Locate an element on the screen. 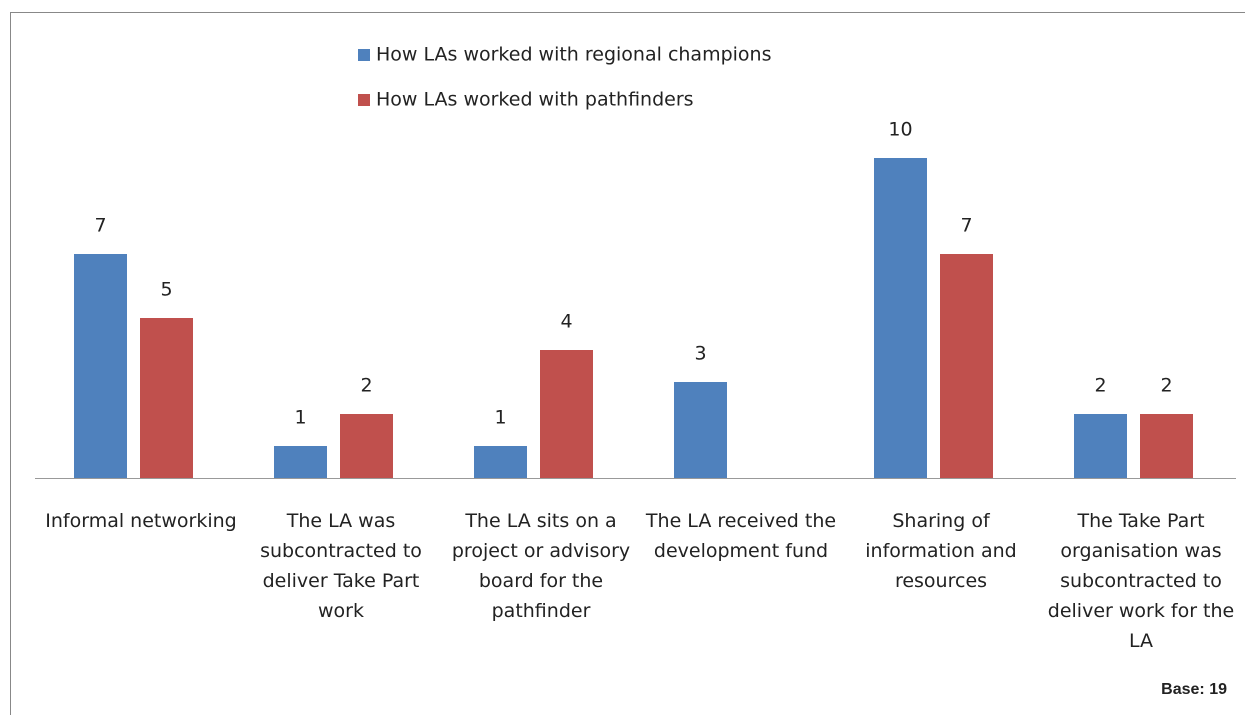 This screenshot has height=715, width=1245. x-tick-label: Sharing of information and resources is located at coordinates (941, 551).